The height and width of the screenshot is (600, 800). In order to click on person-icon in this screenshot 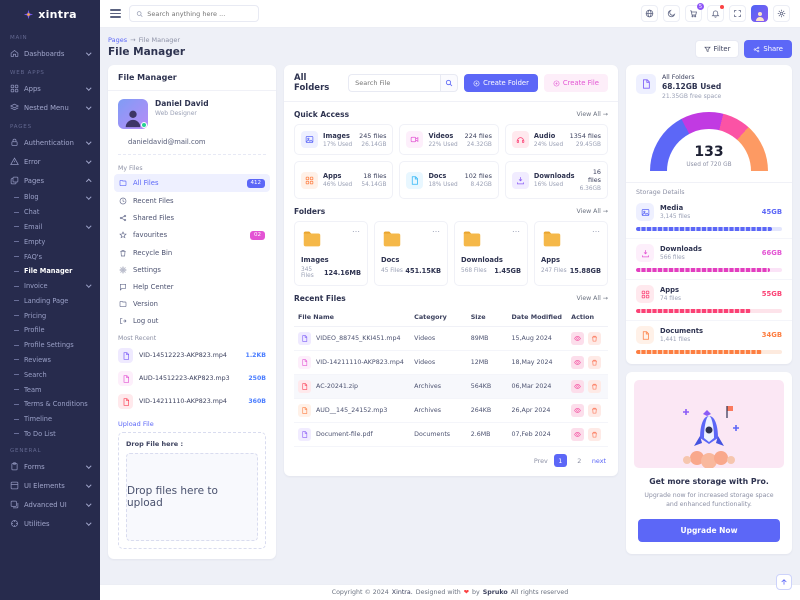, I will do `click(760, 16)`.